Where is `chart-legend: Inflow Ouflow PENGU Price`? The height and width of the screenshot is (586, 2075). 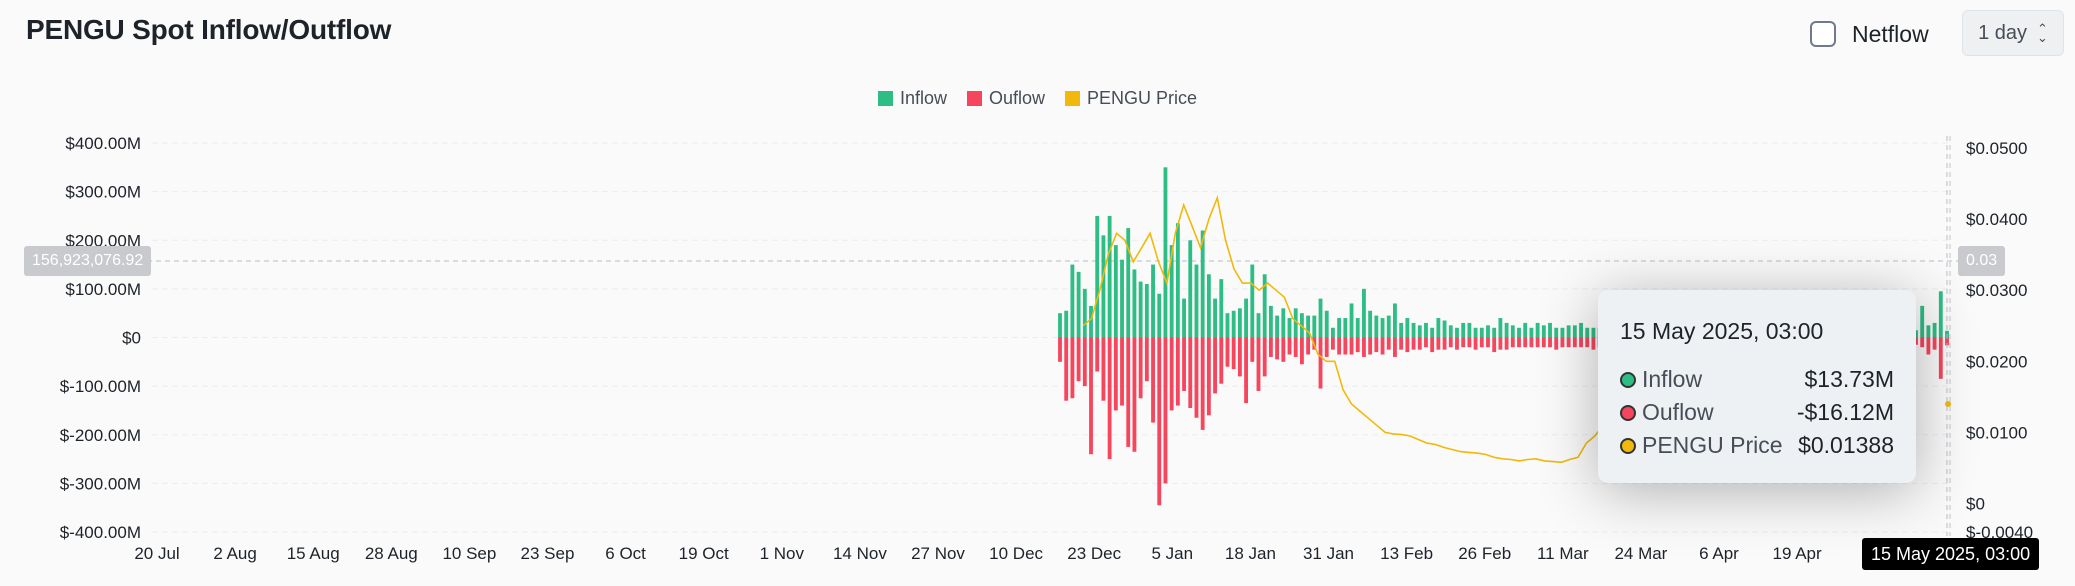 chart-legend: Inflow Ouflow PENGU Price is located at coordinates (1037, 98).